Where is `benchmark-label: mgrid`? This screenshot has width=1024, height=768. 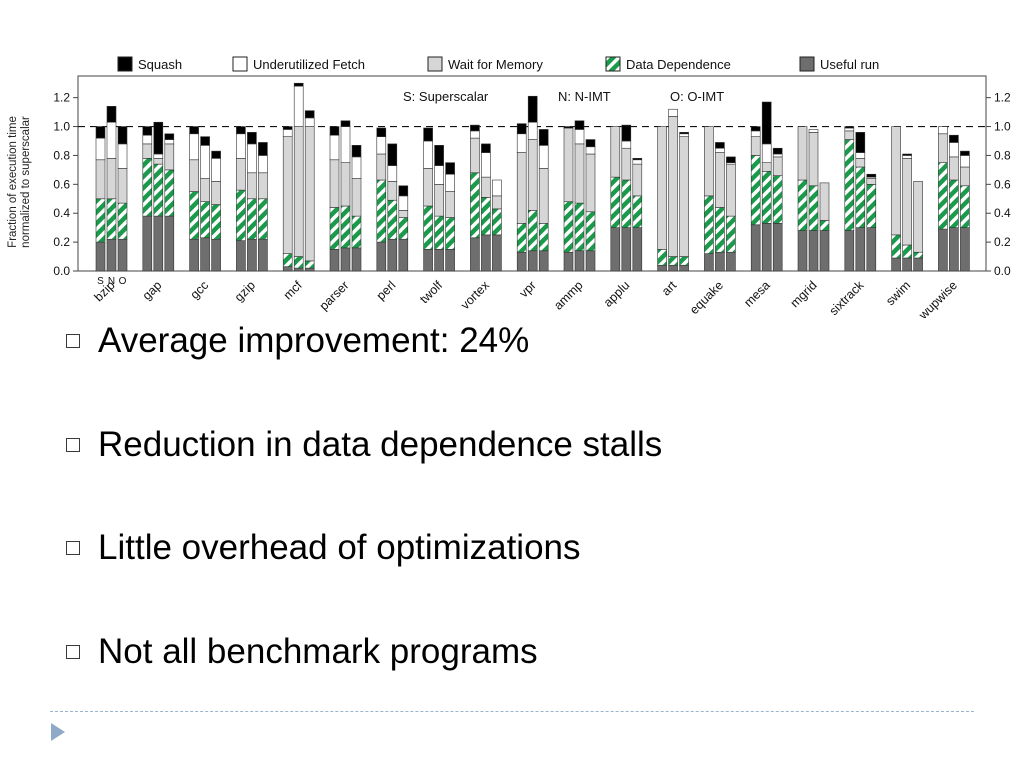
benchmark-label: mgrid is located at coordinates (804, 294).